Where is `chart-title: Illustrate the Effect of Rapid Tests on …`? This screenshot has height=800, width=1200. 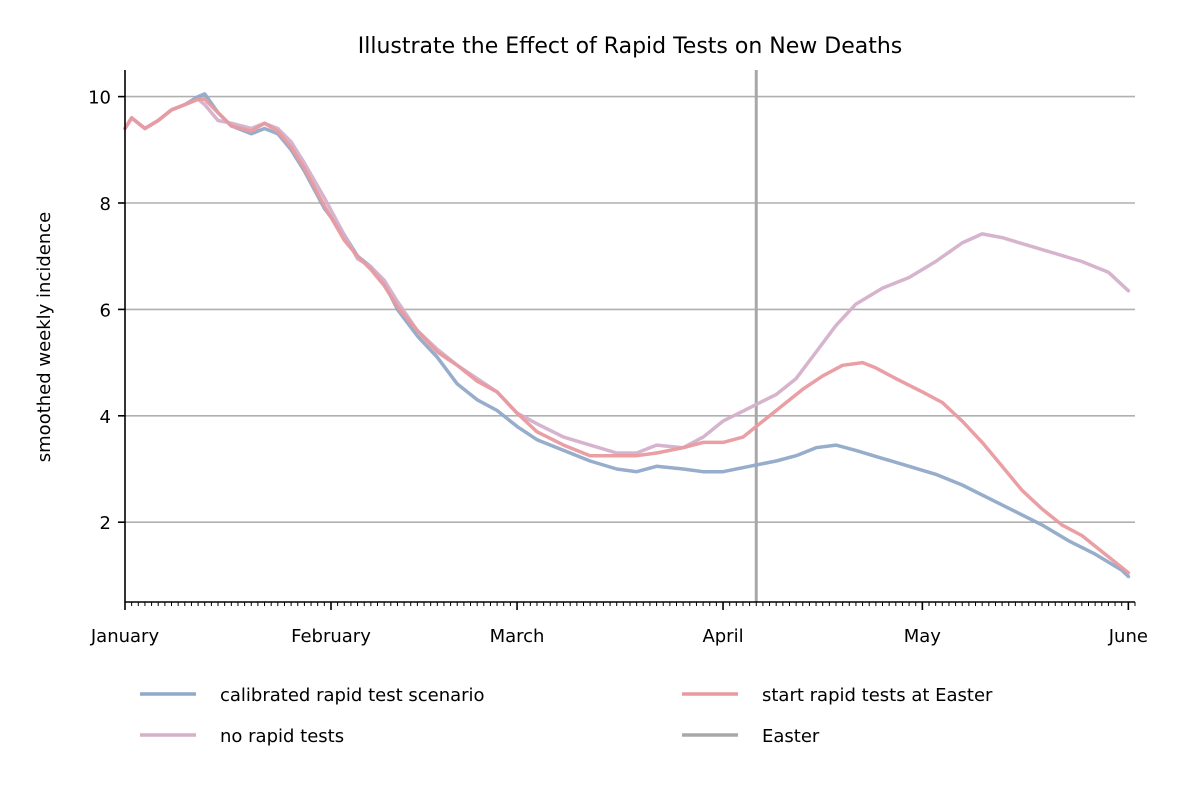 chart-title: Illustrate the Effect of Rapid Tests on … is located at coordinates (630, 46).